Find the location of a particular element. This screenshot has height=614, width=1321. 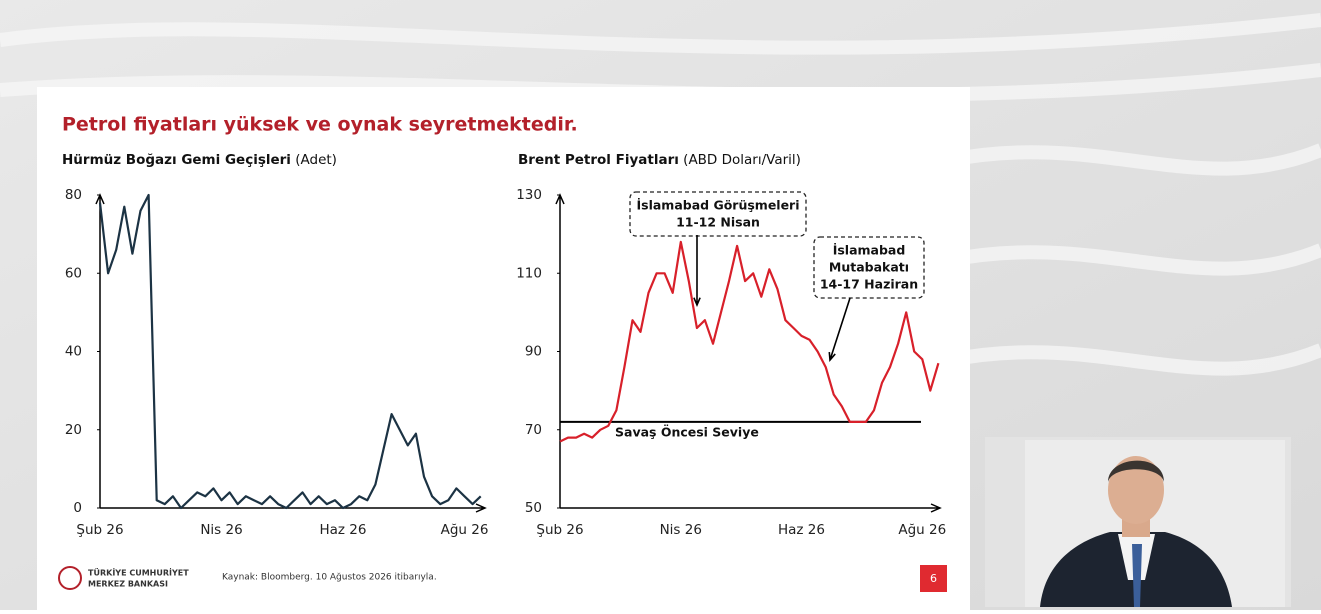

y-tick-label: 80 is located at coordinates (73, 195).